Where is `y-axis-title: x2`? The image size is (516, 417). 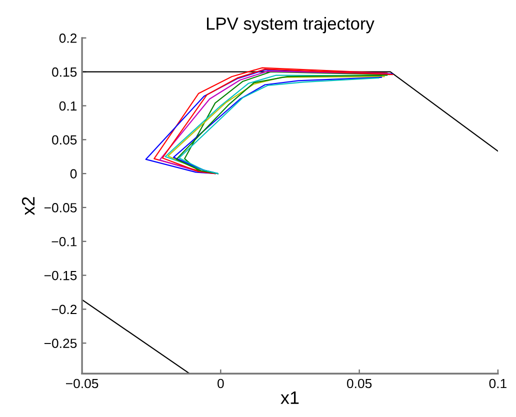
y-axis-title: x2 is located at coordinates (28, 206).